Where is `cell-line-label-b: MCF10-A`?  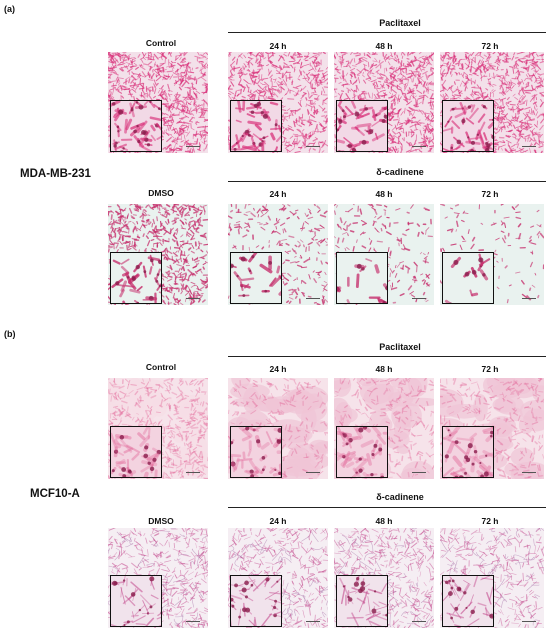
cell-line-label-b: MCF10-A is located at coordinates (55, 494).